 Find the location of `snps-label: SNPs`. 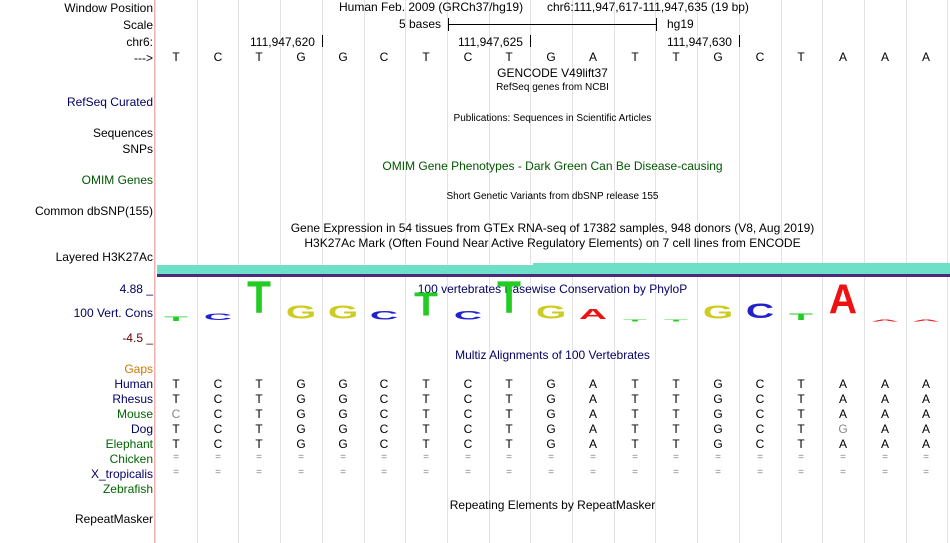

snps-label: SNPs is located at coordinates (137, 149).